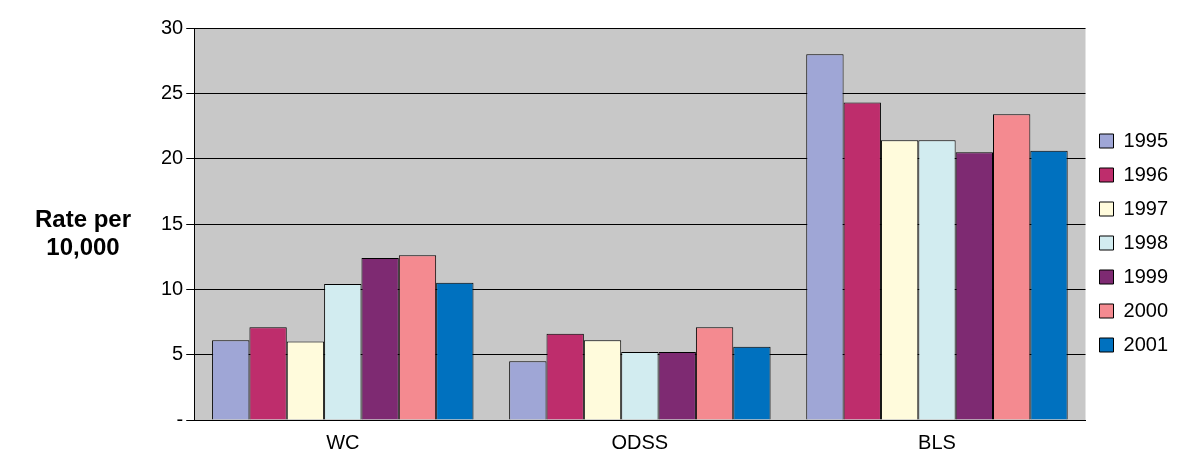 Image resolution: width=1201 pixels, height=472 pixels. What do you see at coordinates (1146, 309) in the screenshot?
I see `legend-label: 2000` at bounding box center [1146, 309].